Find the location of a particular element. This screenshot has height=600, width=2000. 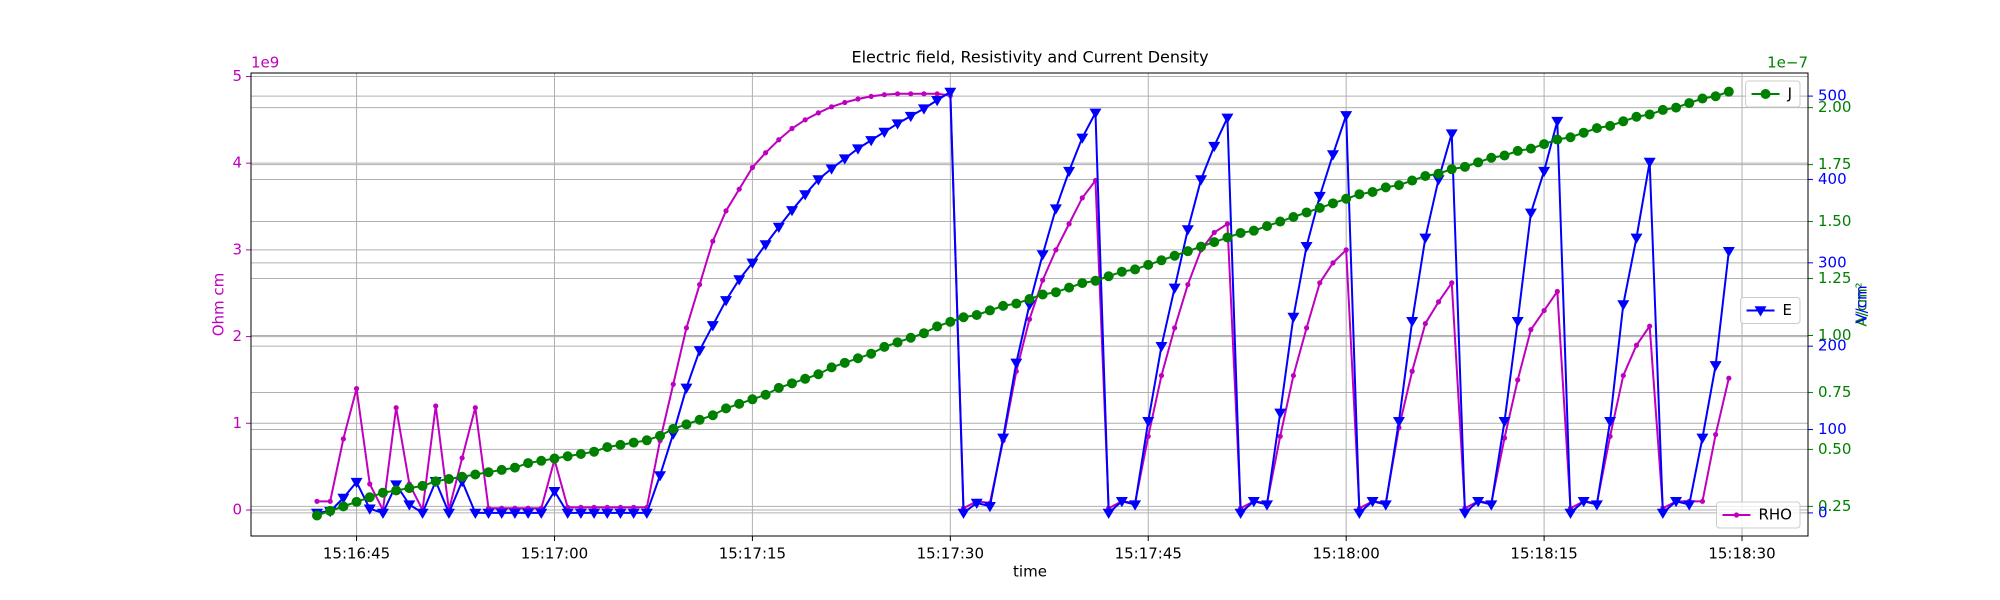

y-tick-label: 0.25 is located at coordinates (1834, 506).